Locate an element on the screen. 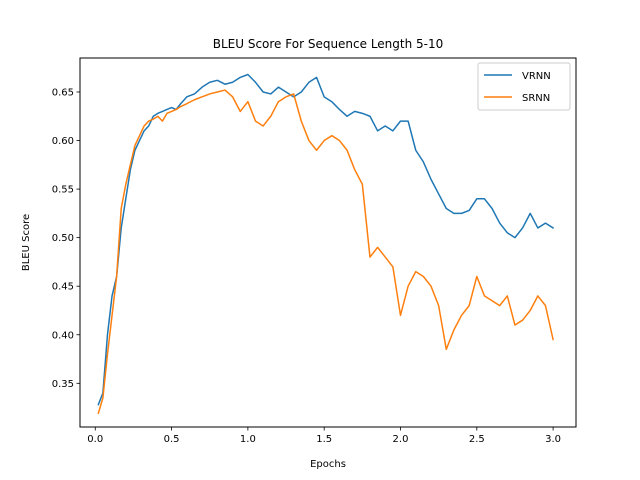 The height and width of the screenshot is (480, 640). x-tick-label: 0.0 is located at coordinates (95, 439).